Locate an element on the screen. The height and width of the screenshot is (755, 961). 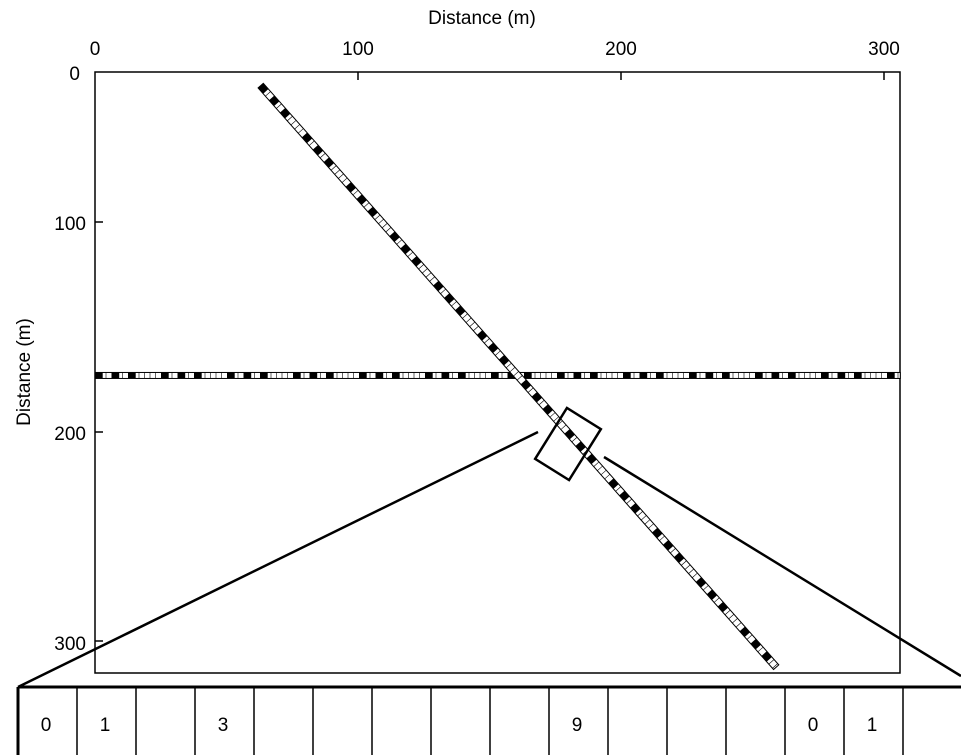
top-tick-label-300: 300 is located at coordinates (884, 49).